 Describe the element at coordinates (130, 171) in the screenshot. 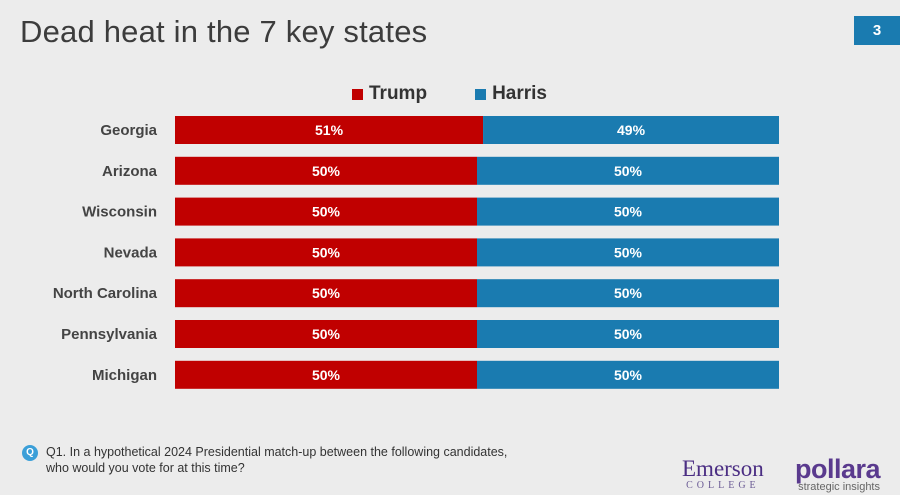

I see `category-label-arizona: Arizona` at that location.